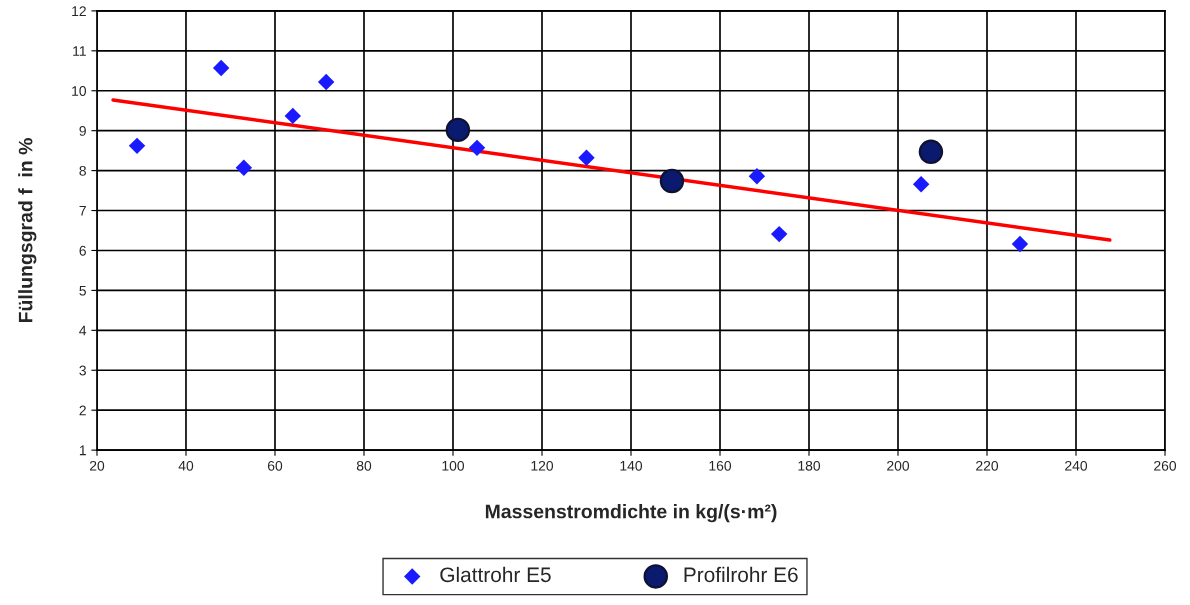  I want to click on legend-label: Glattrohr E5, so click(495, 574).